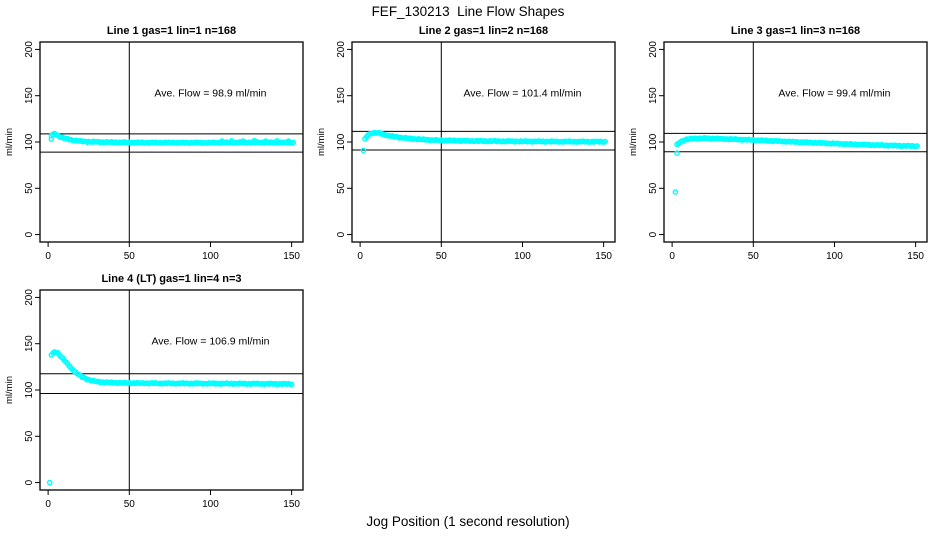 The width and height of the screenshot is (936, 540). What do you see at coordinates (795, 31) in the screenshot?
I see `panel-title: Line 3 gas=1 lin=3 n=168` at bounding box center [795, 31].